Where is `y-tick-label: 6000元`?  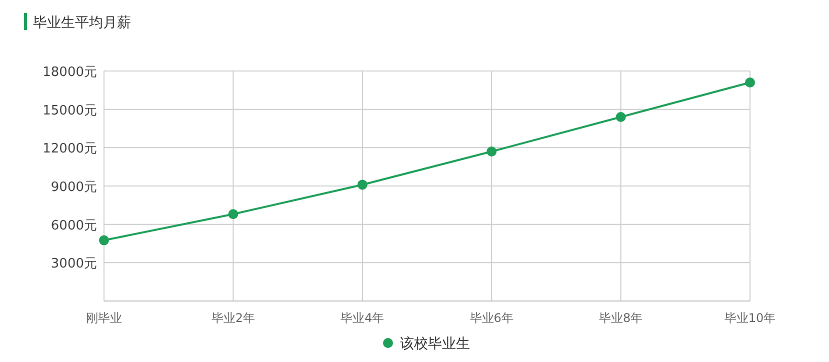 y-tick-label: 6000元 is located at coordinates (73, 226).